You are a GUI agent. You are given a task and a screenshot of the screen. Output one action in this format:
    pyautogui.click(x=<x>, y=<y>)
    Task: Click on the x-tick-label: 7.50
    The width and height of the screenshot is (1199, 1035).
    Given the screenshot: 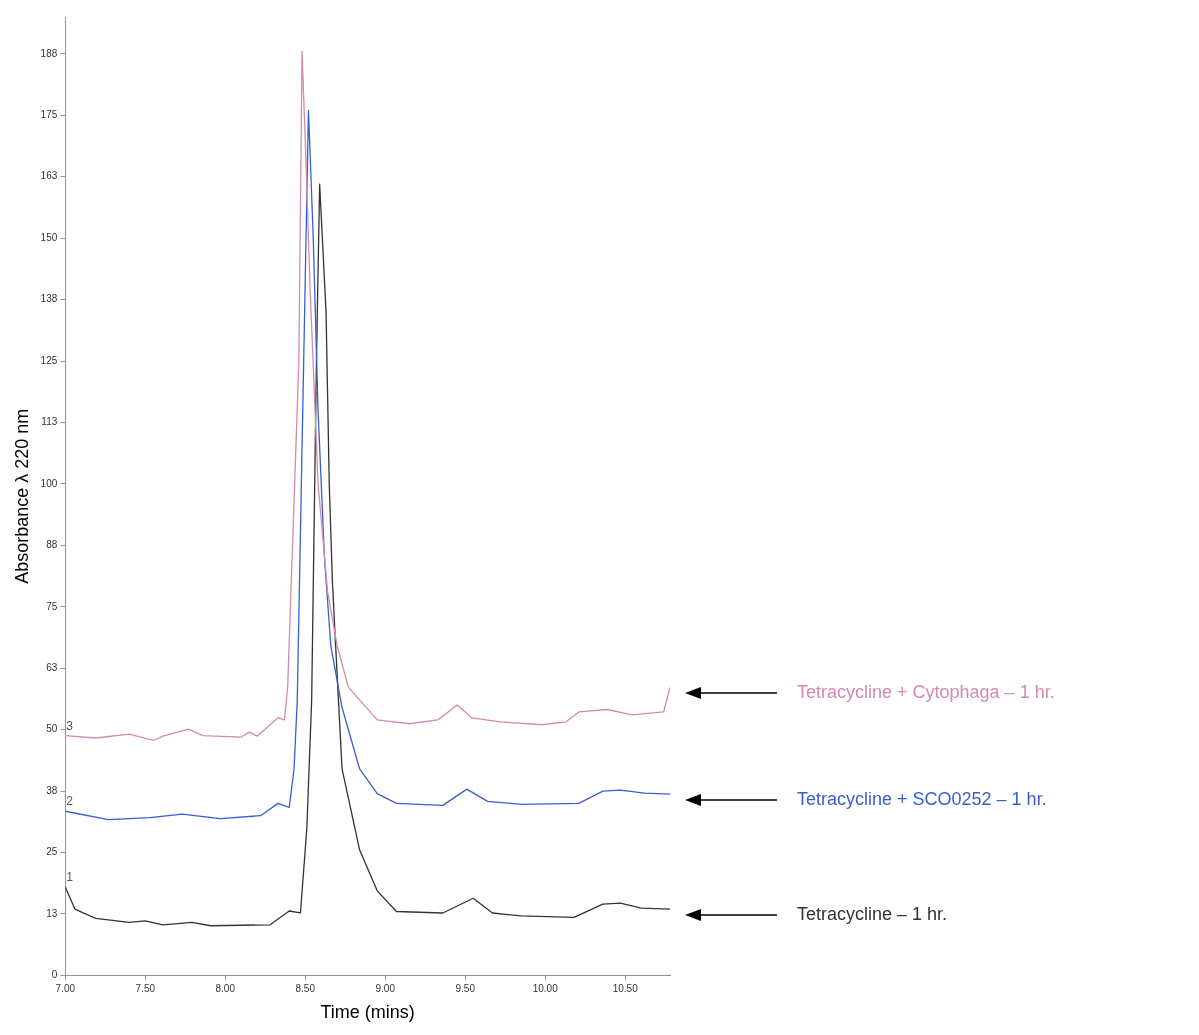 What is the action you would take?
    pyautogui.click(x=145, y=989)
    